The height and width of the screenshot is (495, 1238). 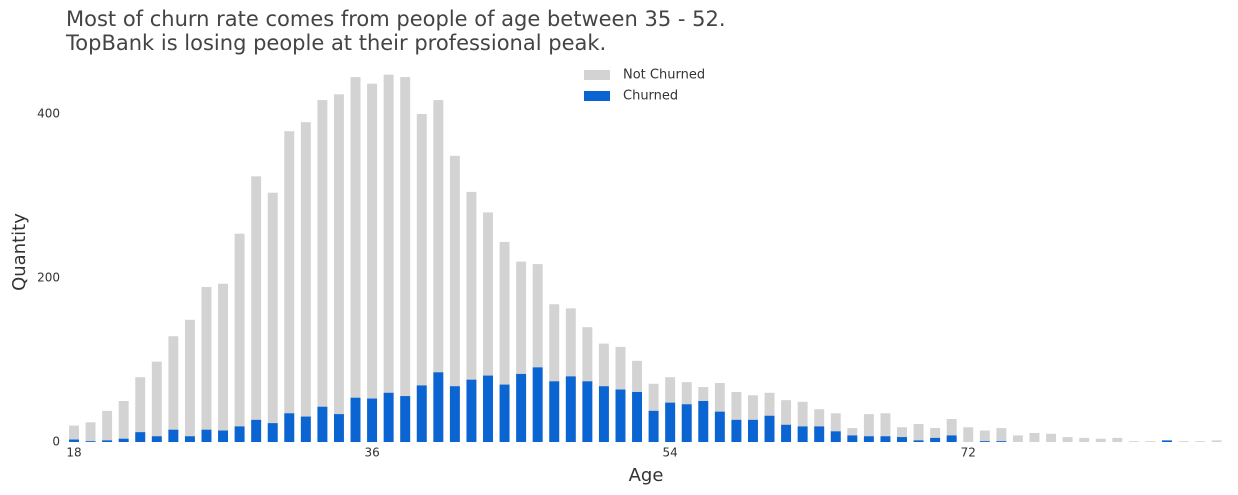 I want to click on x-tick-label: 18, so click(x=73, y=453).